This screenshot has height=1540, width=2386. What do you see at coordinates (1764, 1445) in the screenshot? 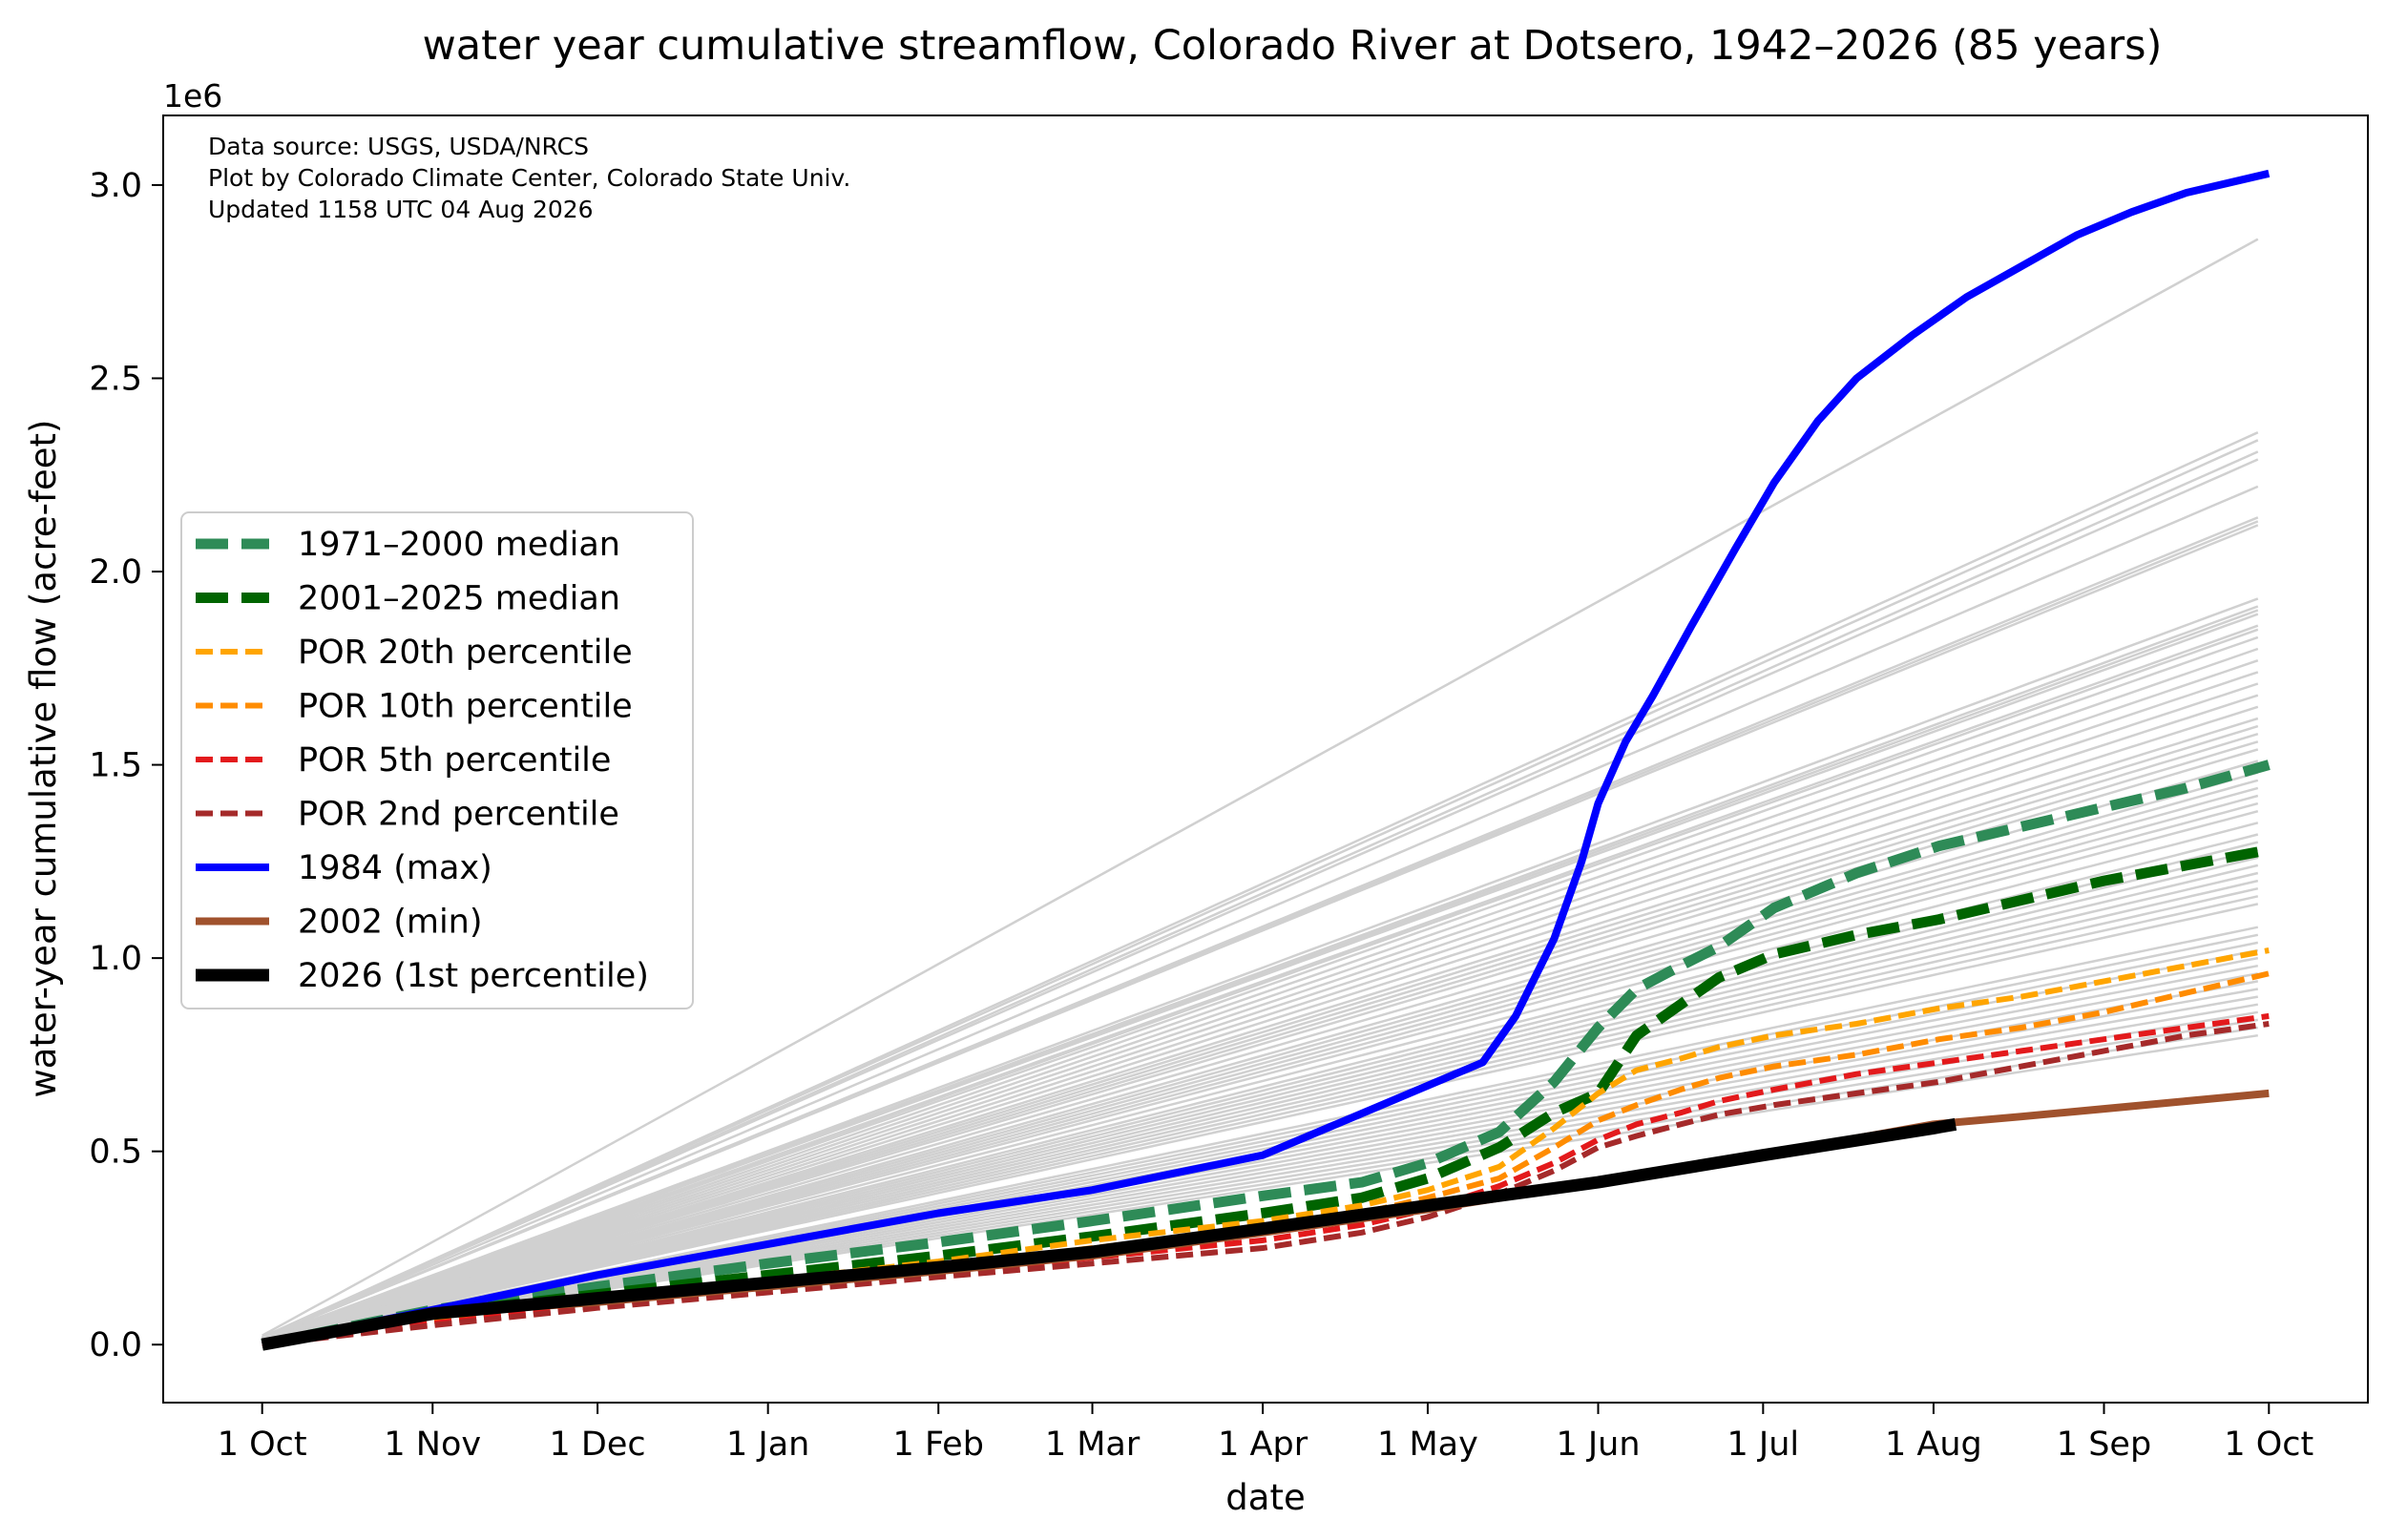
I see `x-tick-label: 1 Jul` at bounding box center [1764, 1445].